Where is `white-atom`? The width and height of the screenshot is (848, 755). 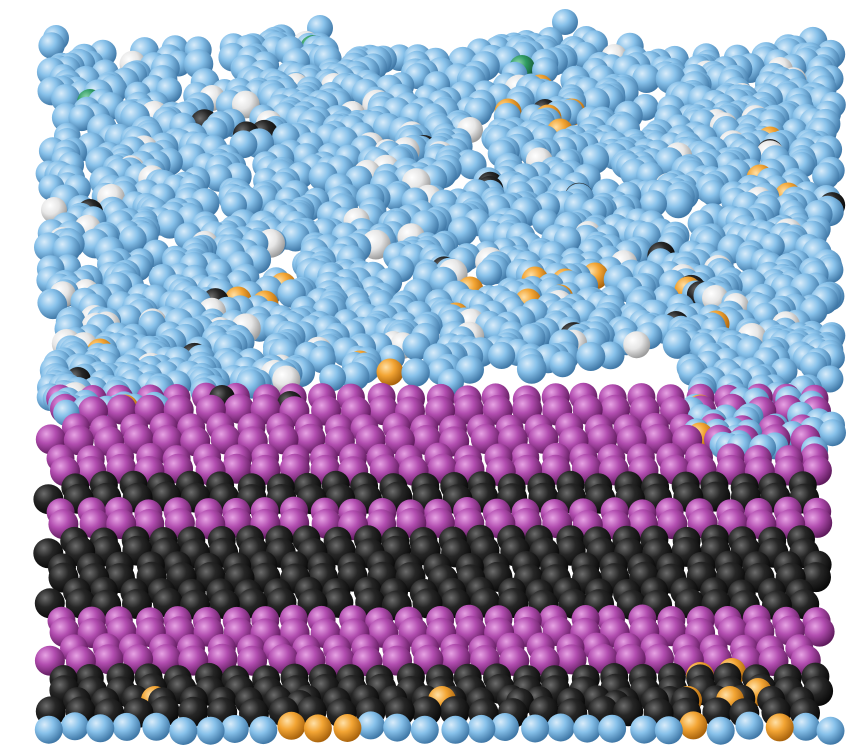 white-atom is located at coordinates (637, 345).